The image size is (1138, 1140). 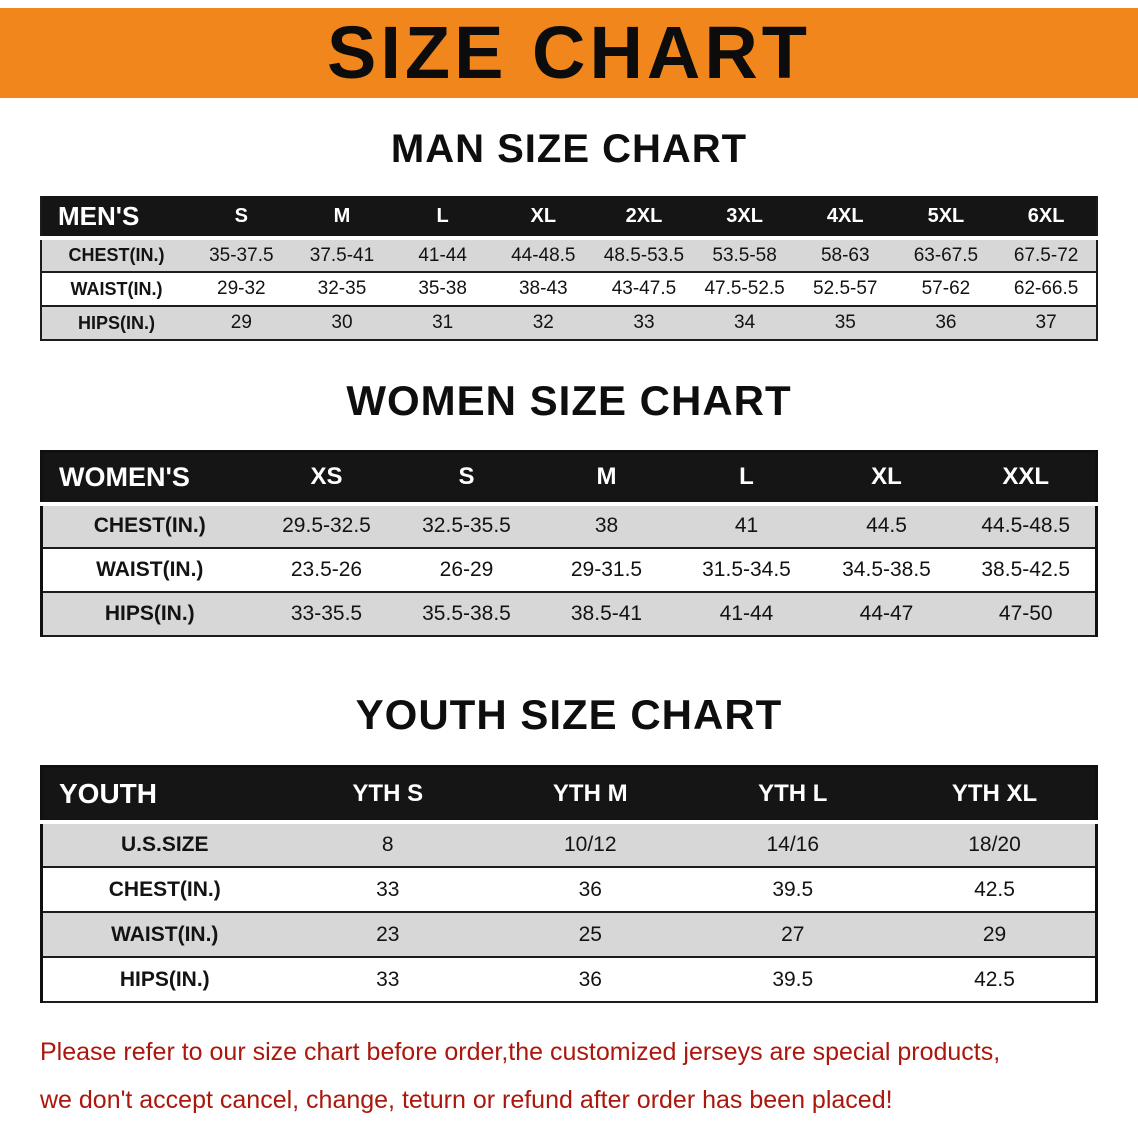 What do you see at coordinates (644, 254) in the screenshot?
I see `size-value-cell: 48.5-53.5` at bounding box center [644, 254].